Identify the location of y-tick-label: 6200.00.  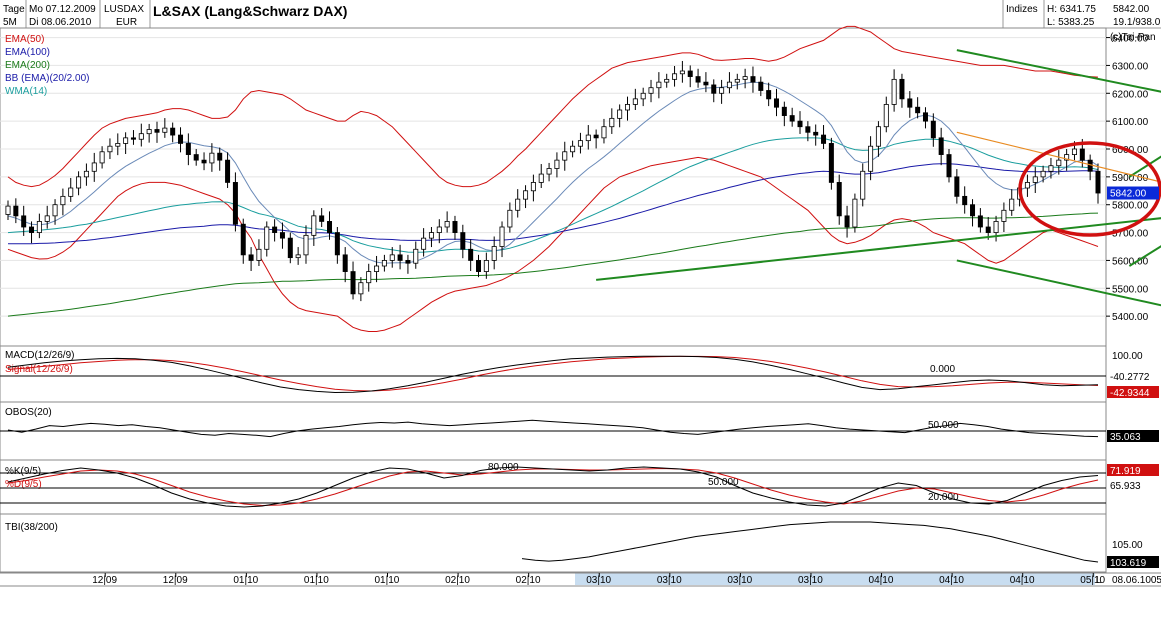
(1130, 94).